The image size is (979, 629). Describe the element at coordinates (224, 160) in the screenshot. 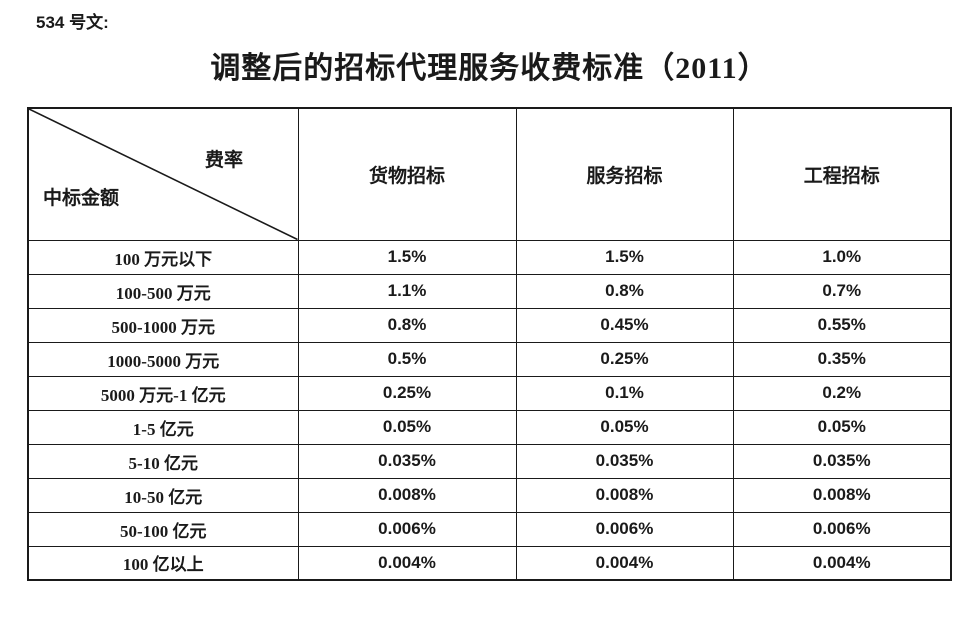

I see `corner-label-fee-rate: 费率` at that location.